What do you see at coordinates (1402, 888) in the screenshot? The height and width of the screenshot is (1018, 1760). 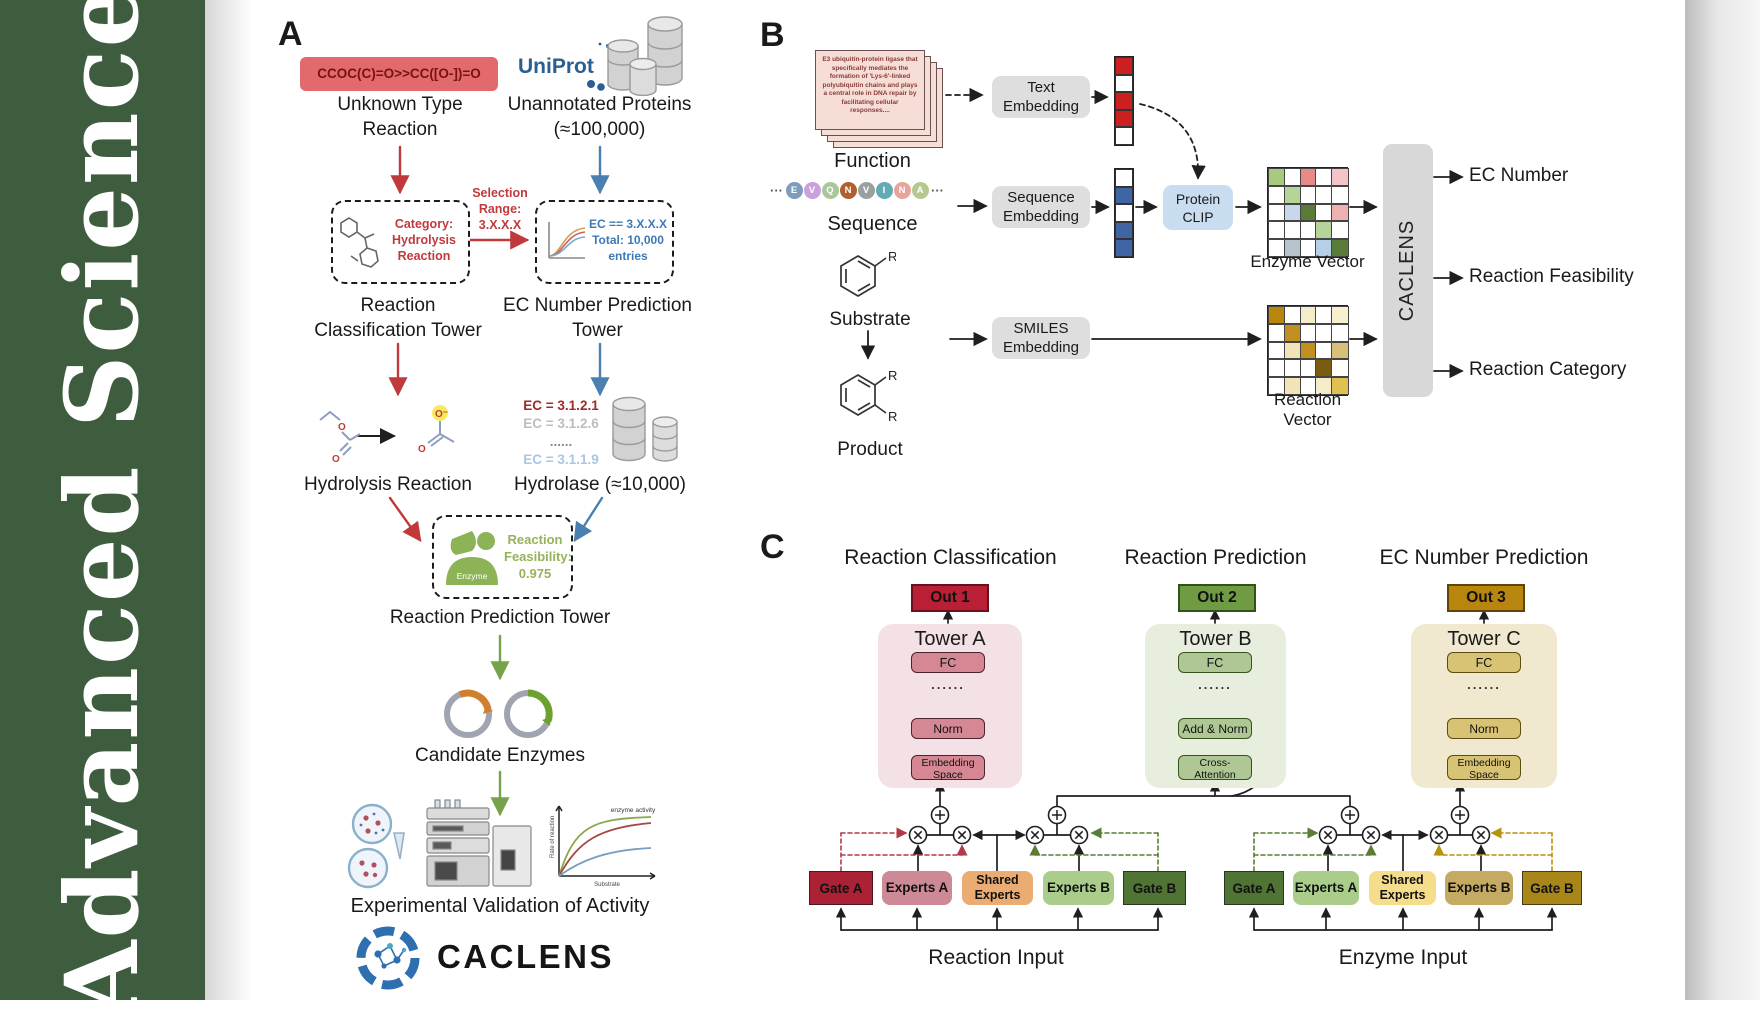 I see `enzyme-shared-experts: Shared Experts` at bounding box center [1402, 888].